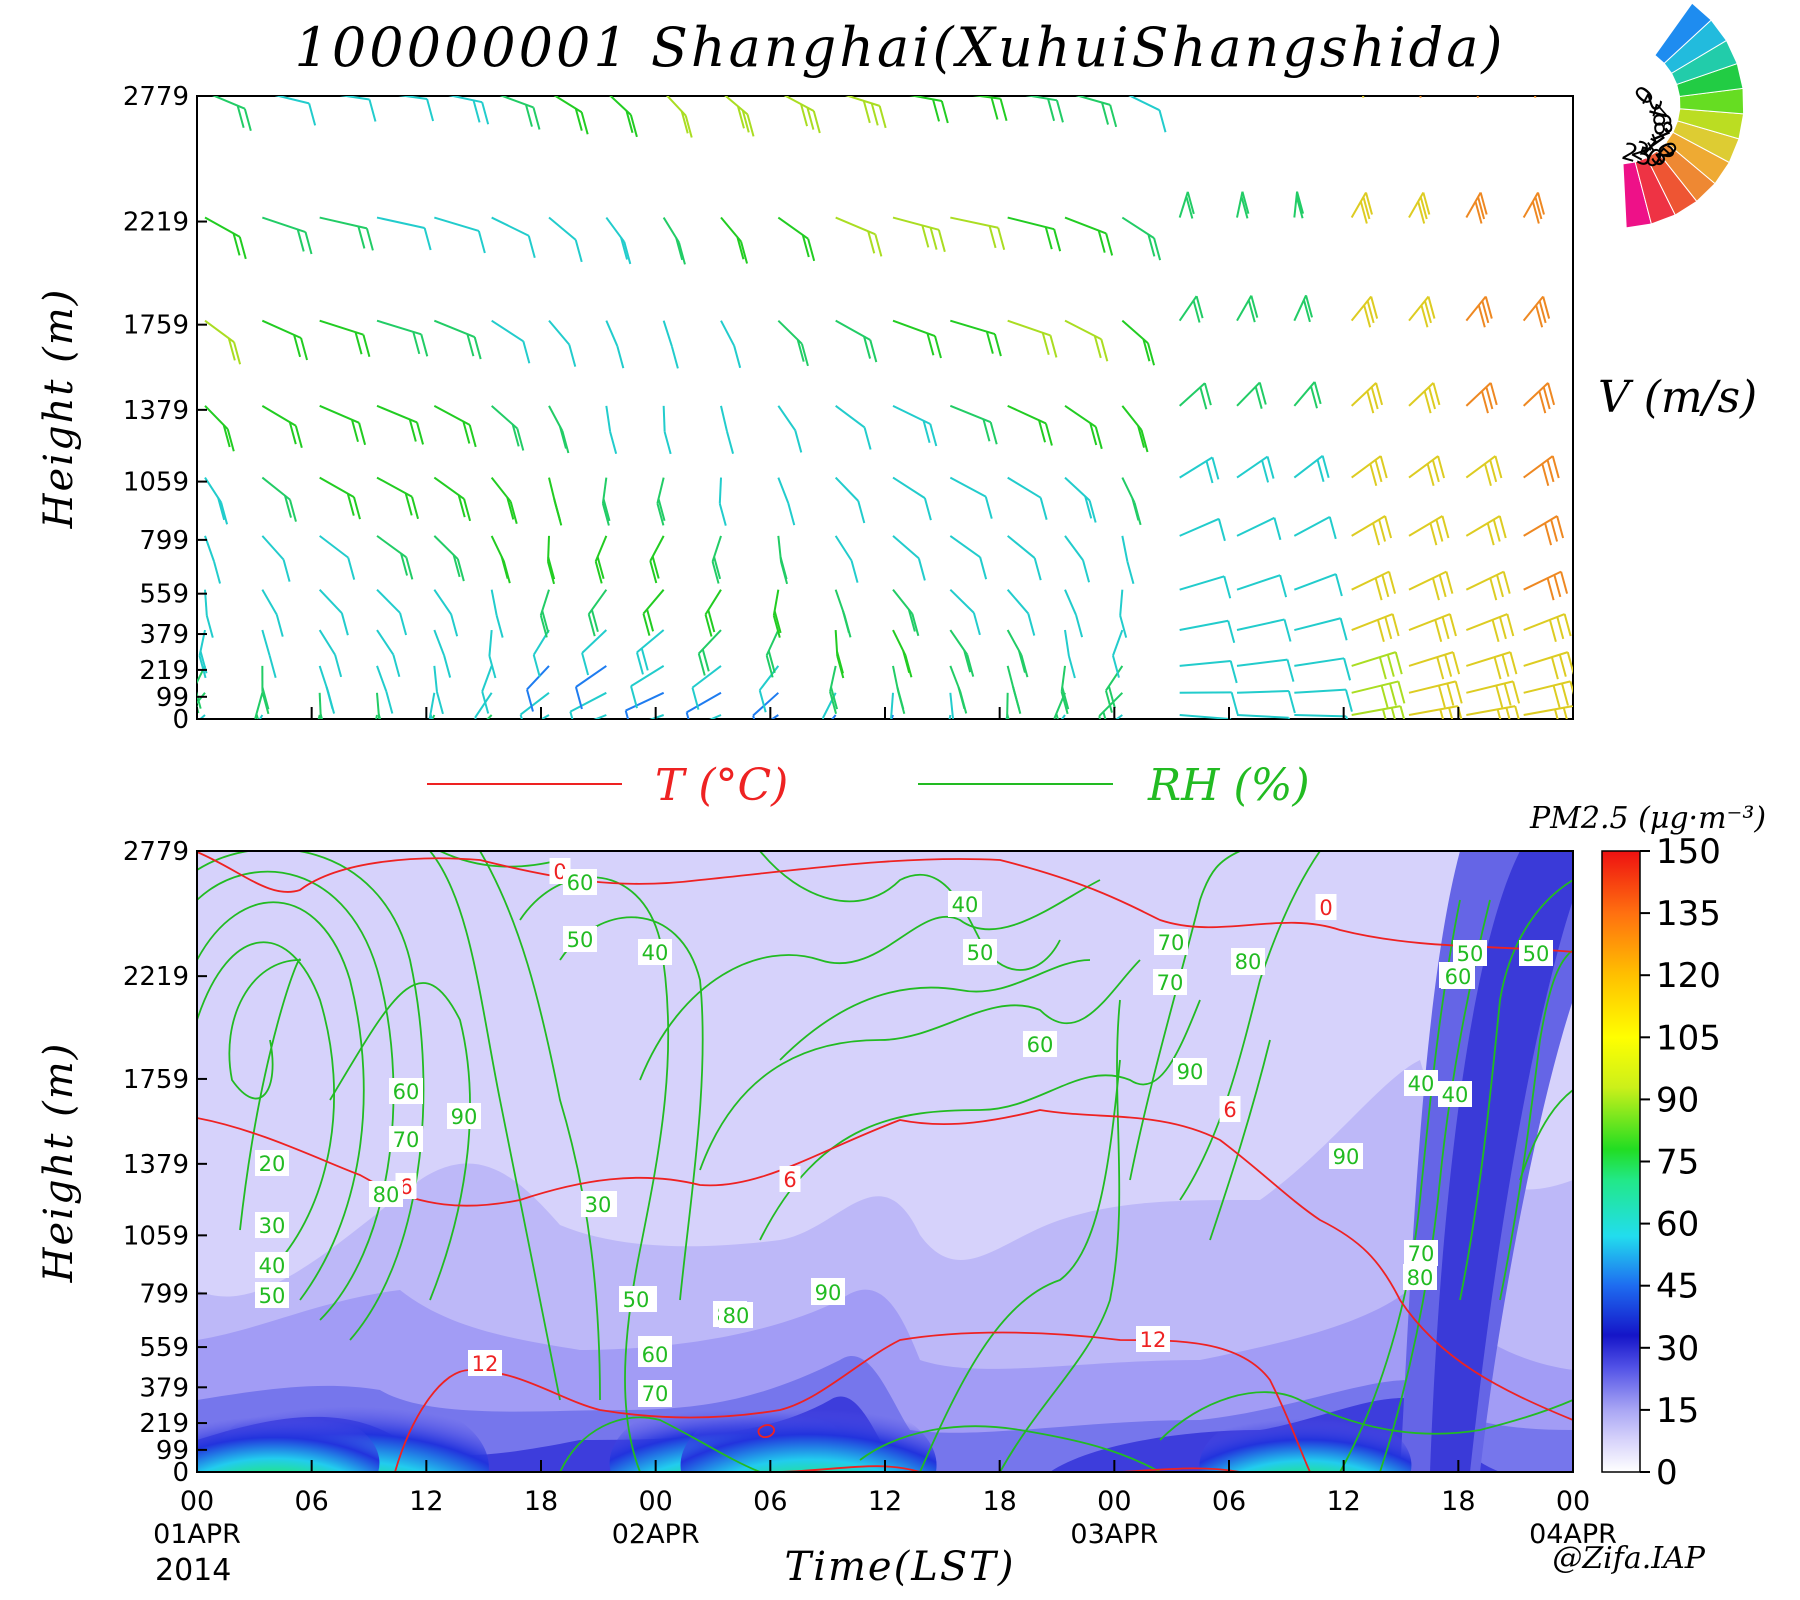  I want to click on colorbar-tick-label: 120, so click(1688, 976).